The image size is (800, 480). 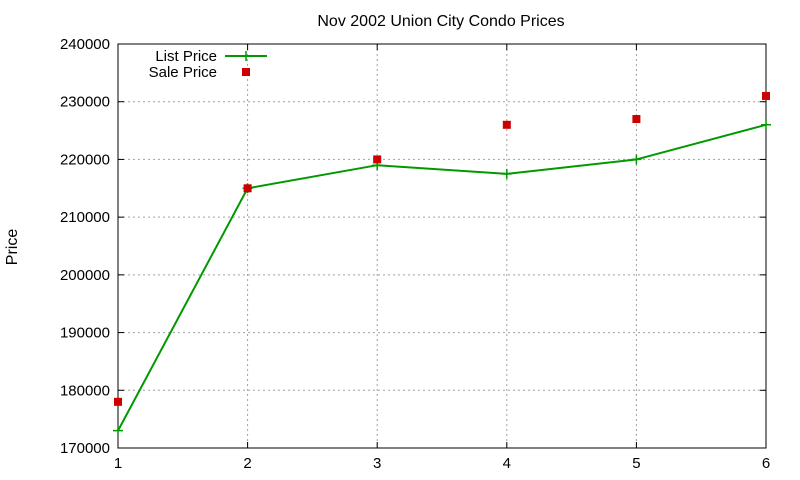 I want to click on y-tick-label: 200000, so click(x=85, y=275).